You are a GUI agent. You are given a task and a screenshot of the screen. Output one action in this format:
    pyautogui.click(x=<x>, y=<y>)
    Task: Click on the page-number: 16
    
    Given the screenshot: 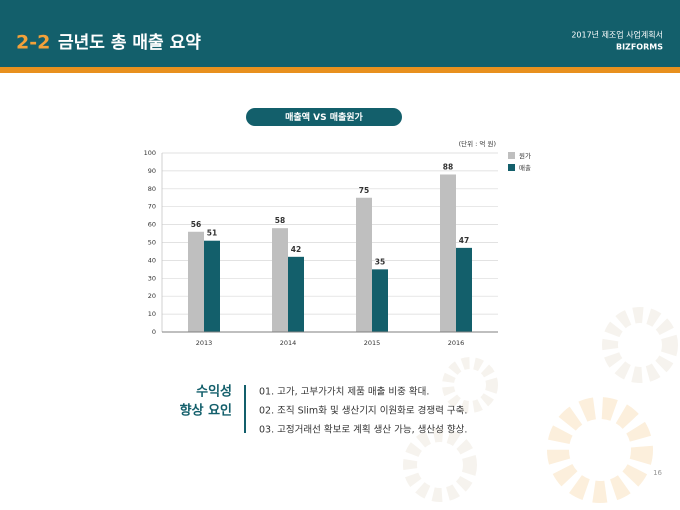 What is the action you would take?
    pyautogui.click(x=657, y=473)
    